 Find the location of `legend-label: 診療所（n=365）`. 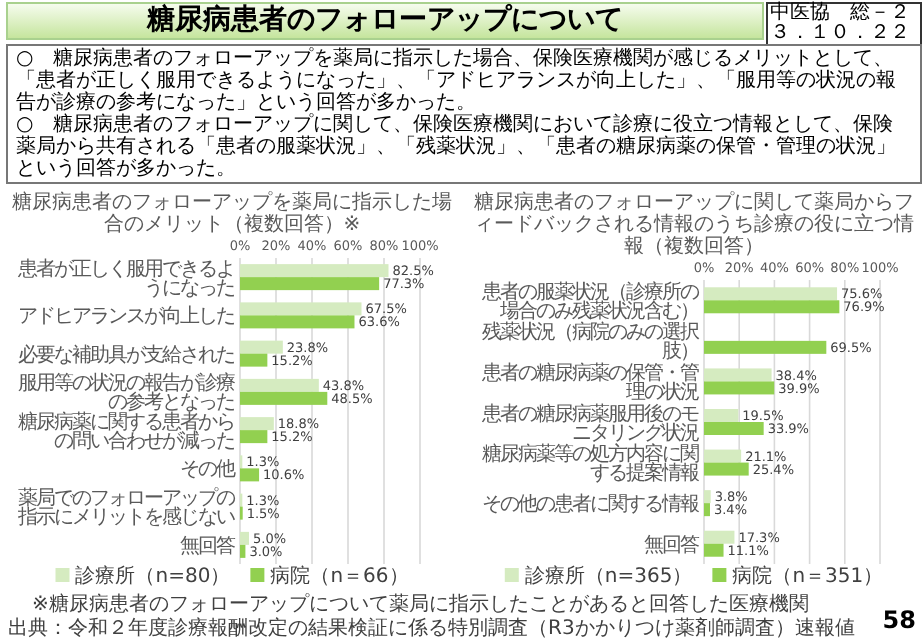

legend-label: 診療所（n=365） is located at coordinates (608, 576).